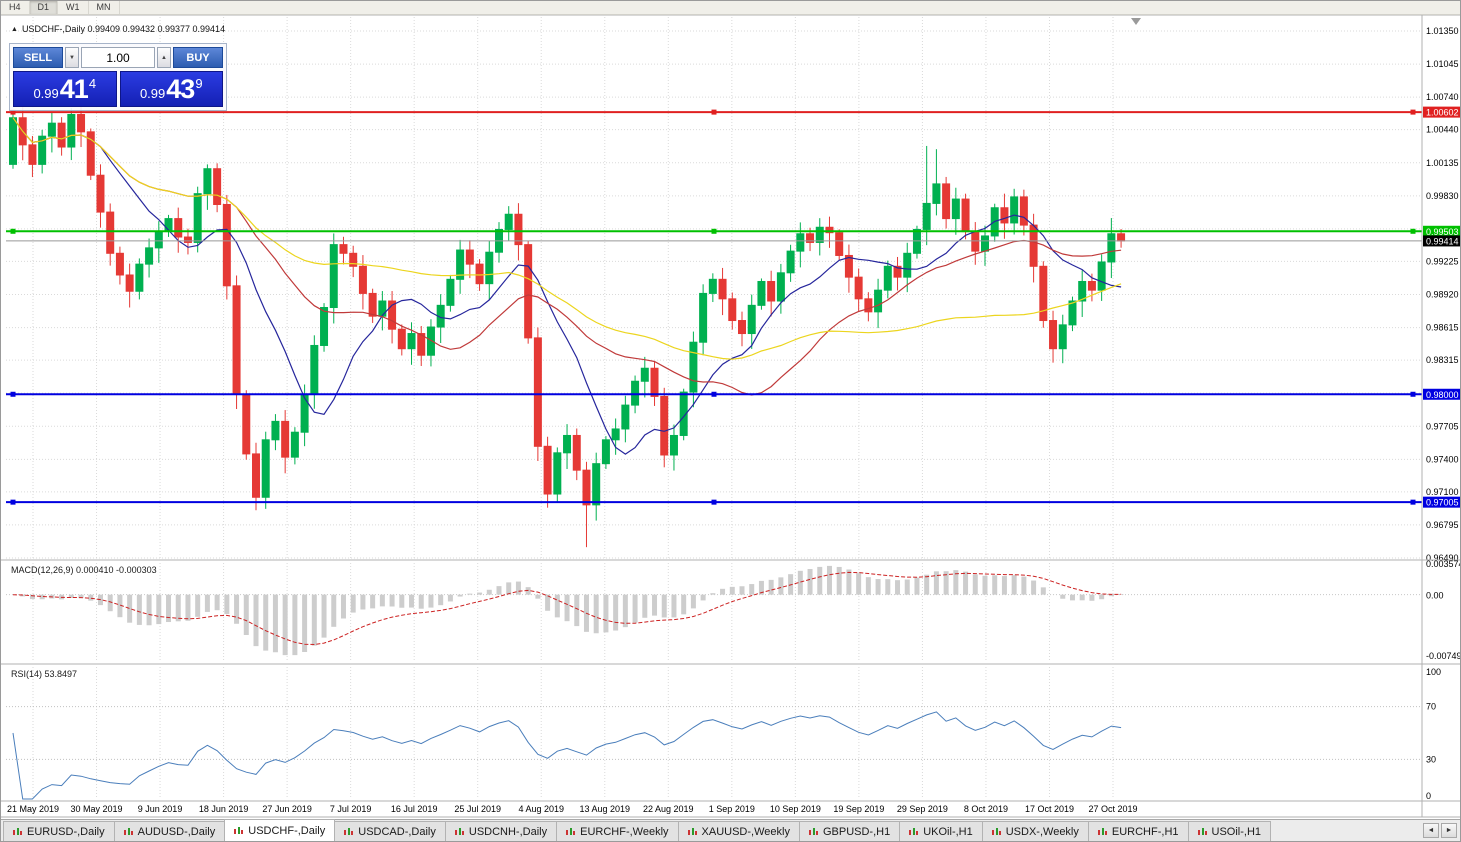 The height and width of the screenshot is (842, 1461). What do you see at coordinates (287, 809) in the screenshot?
I see `svg-text: 27 Jun 2019` at bounding box center [287, 809].